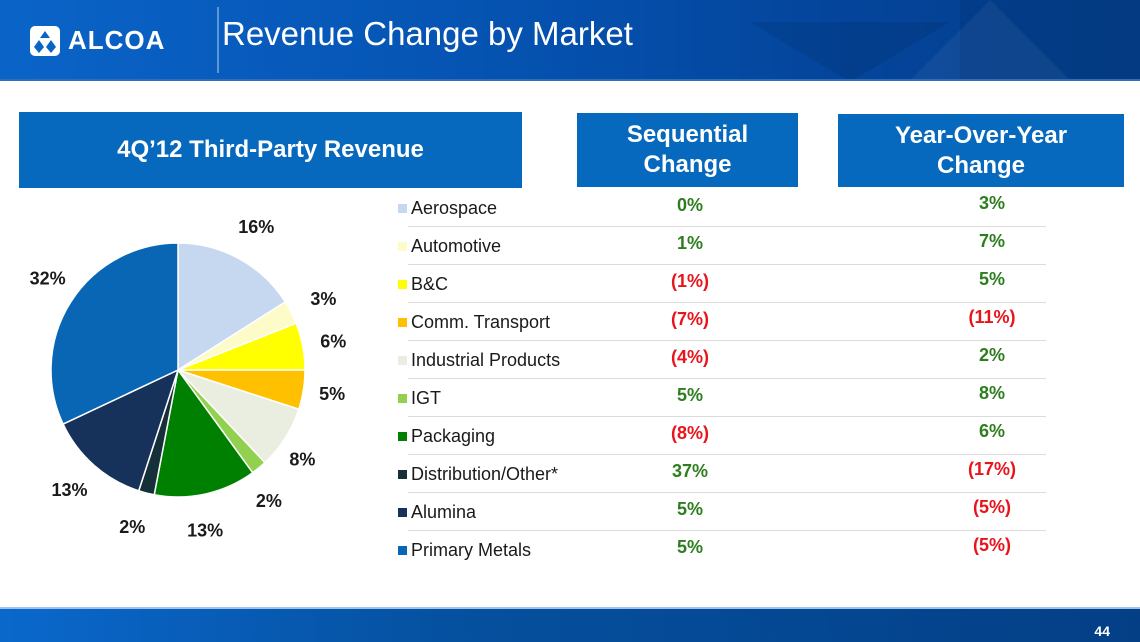 The height and width of the screenshot is (642, 1140). Describe the element at coordinates (232, 307) in the screenshot. I see `pie-slice-aerospace` at that location.